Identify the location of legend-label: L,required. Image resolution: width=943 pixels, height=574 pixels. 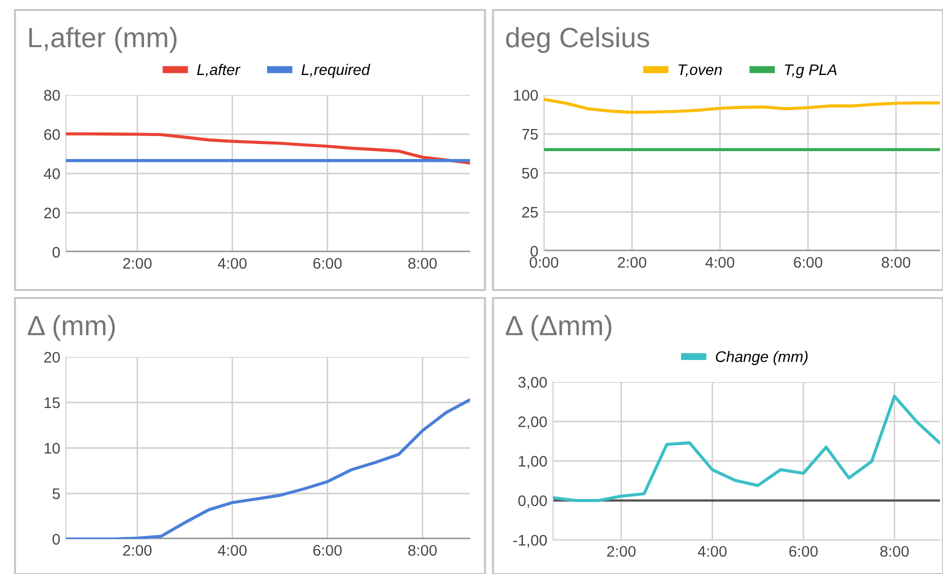
(336, 71).